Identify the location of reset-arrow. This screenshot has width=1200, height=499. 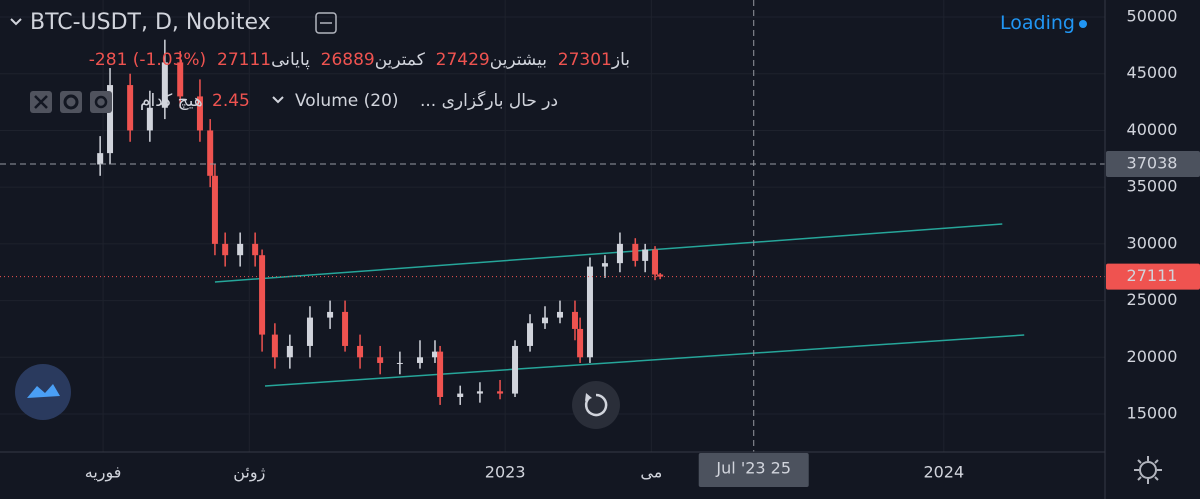
(596, 405).